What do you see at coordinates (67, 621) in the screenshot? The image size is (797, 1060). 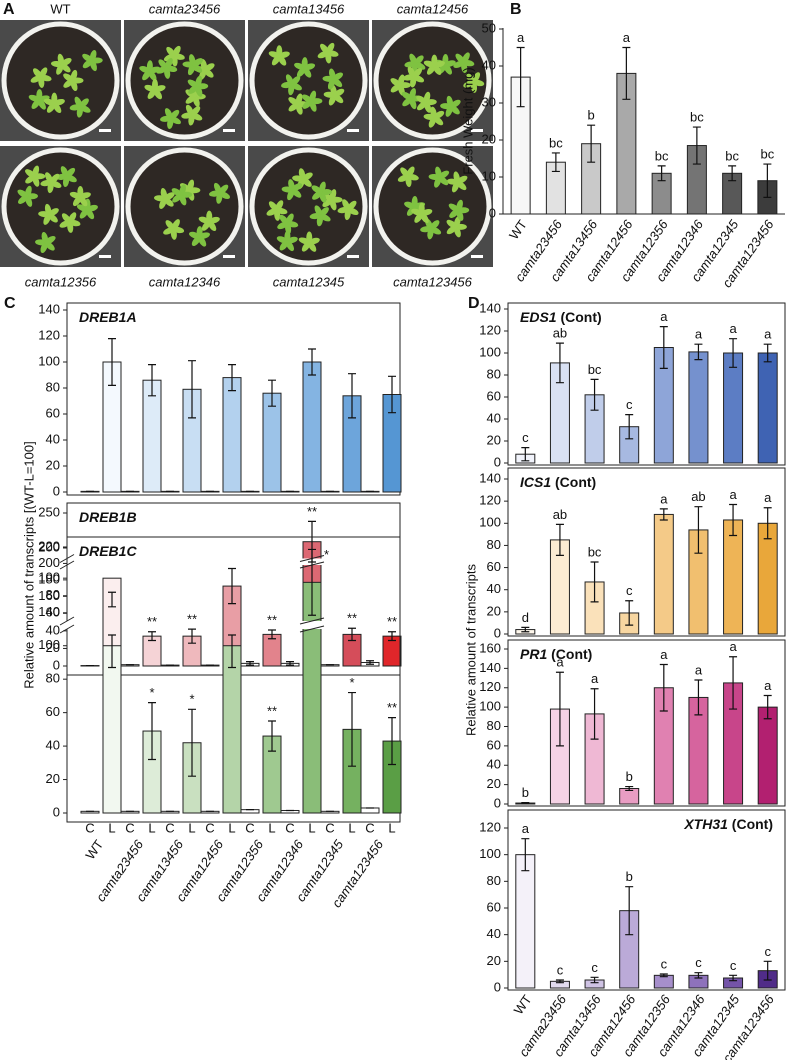 I see `break-mark` at bounding box center [67, 621].